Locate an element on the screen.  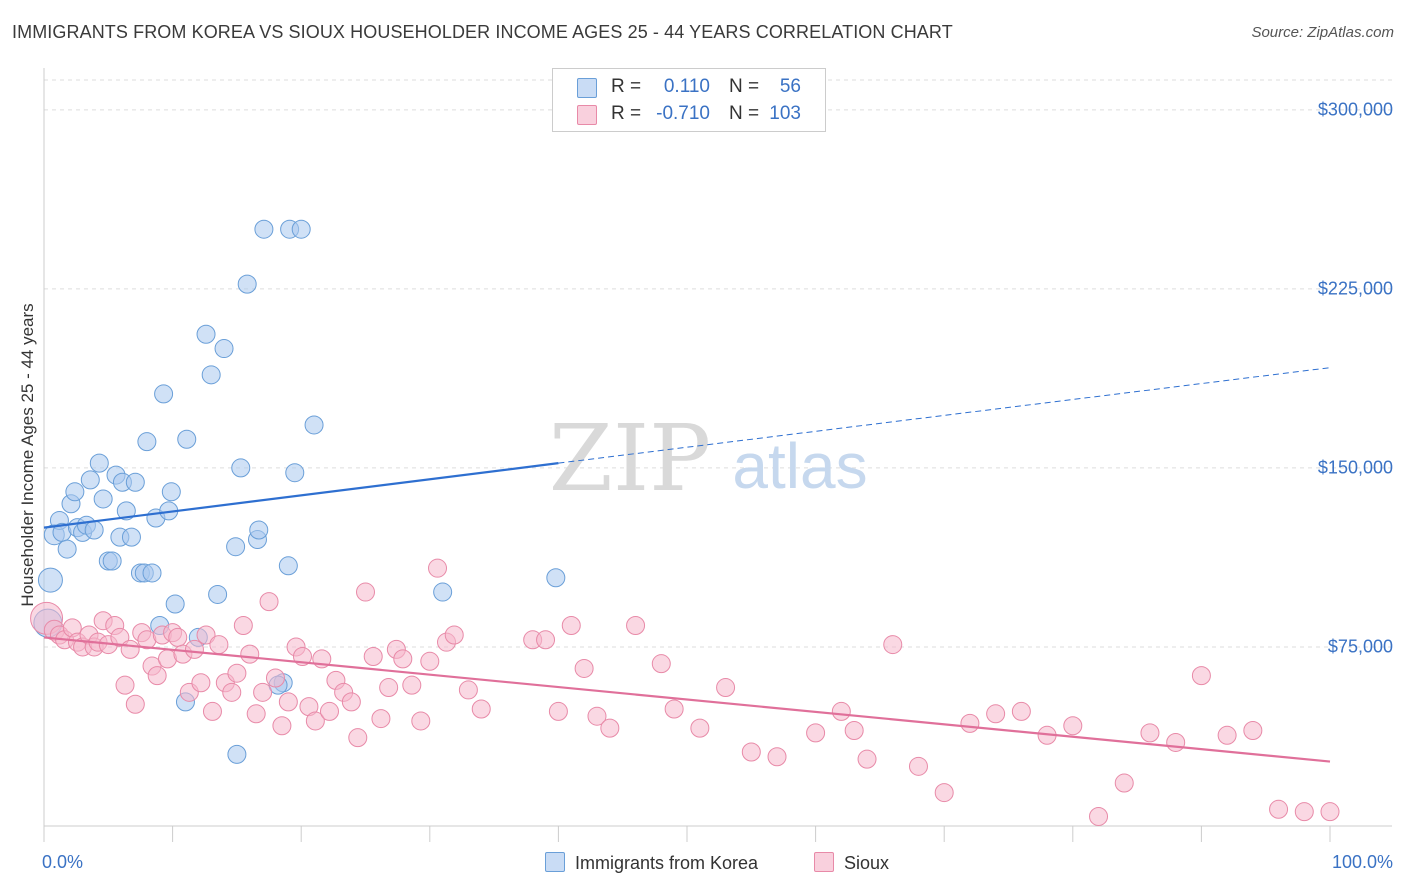
legend-item-sioux: Sioux is located at coordinates (851, 863).